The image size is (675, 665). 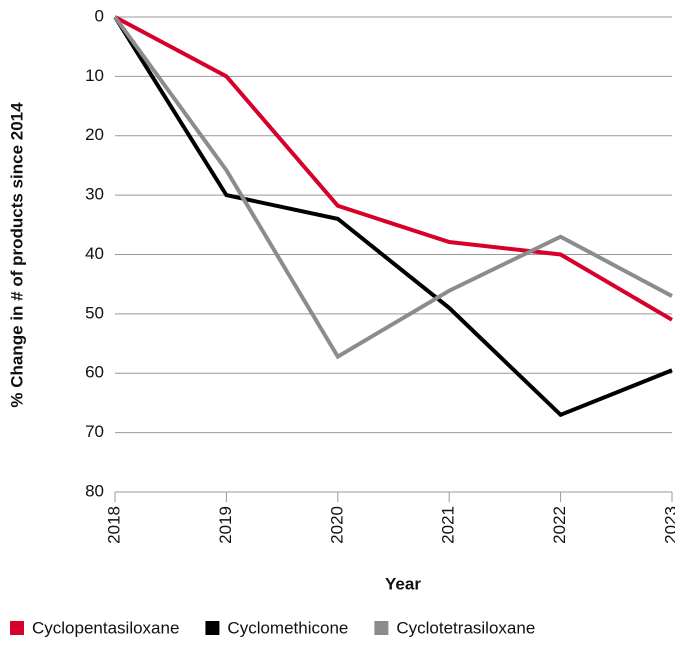 What do you see at coordinates (113, 525) in the screenshot?
I see `x-tick-label: 2018` at bounding box center [113, 525].